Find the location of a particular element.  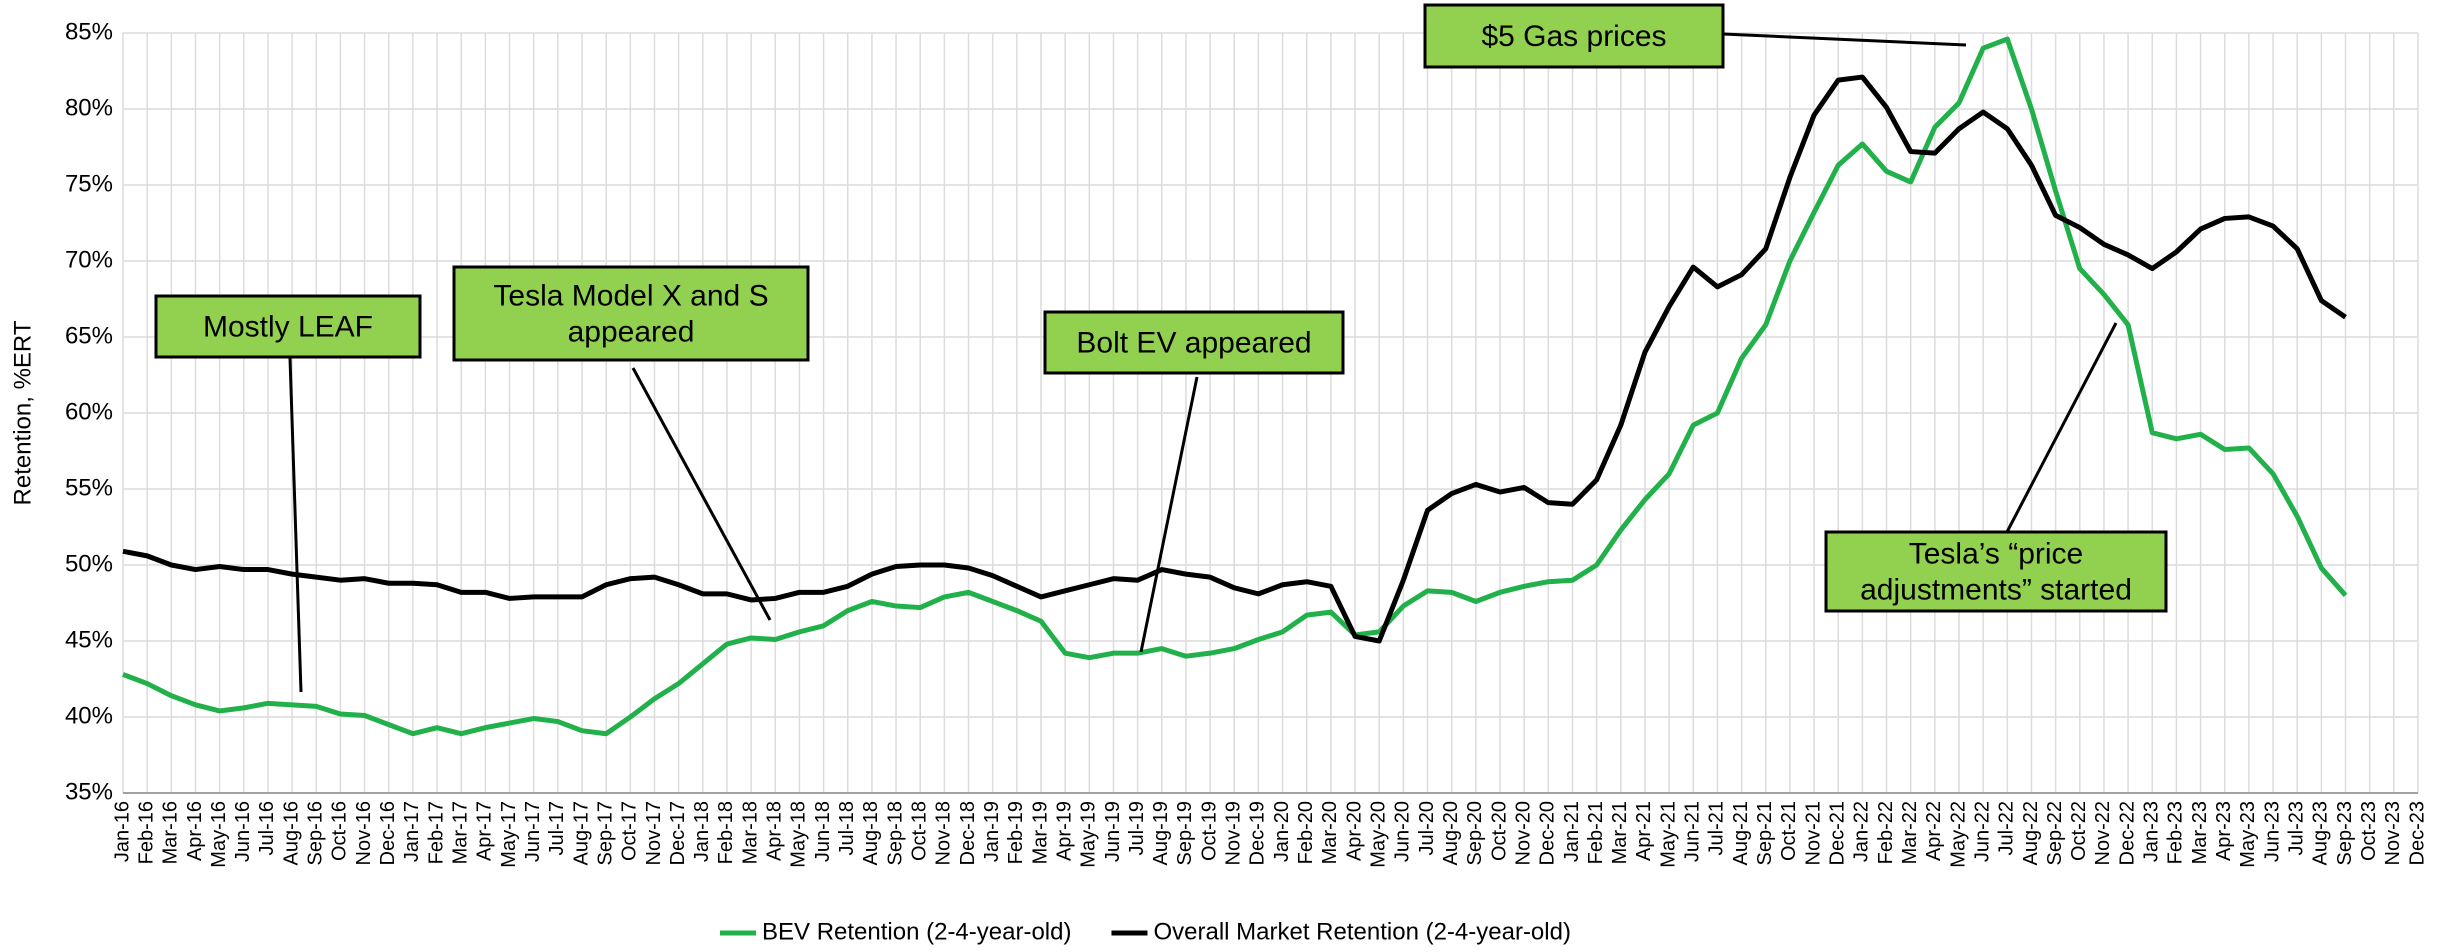

annotation-text: Mostly LEAF is located at coordinates (288, 326).